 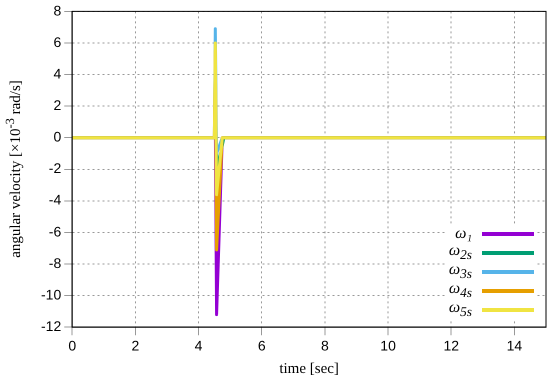 What do you see at coordinates (388, 345) in the screenshot?
I see `x-tick-label: 10` at bounding box center [388, 345].